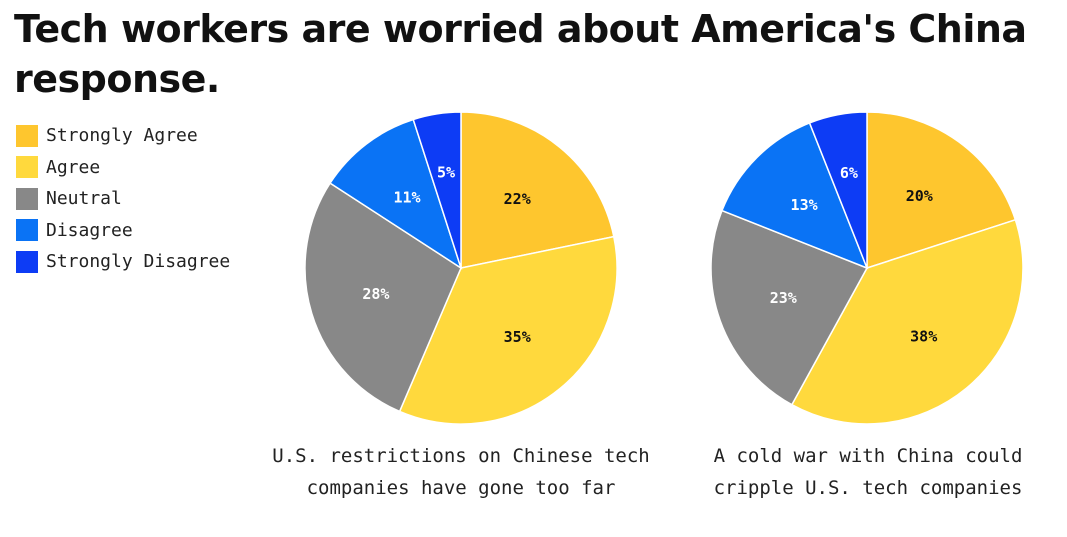 This screenshot has height=537, width=1067. Describe the element at coordinates (446, 172) in the screenshot. I see `slice-label: 5%` at that location.